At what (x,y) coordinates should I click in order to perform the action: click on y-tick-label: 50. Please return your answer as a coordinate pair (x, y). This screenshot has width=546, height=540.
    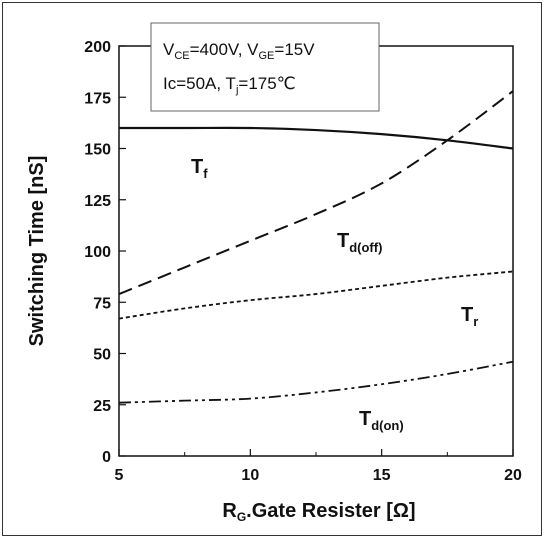
    Looking at the image, I should click on (102, 355).